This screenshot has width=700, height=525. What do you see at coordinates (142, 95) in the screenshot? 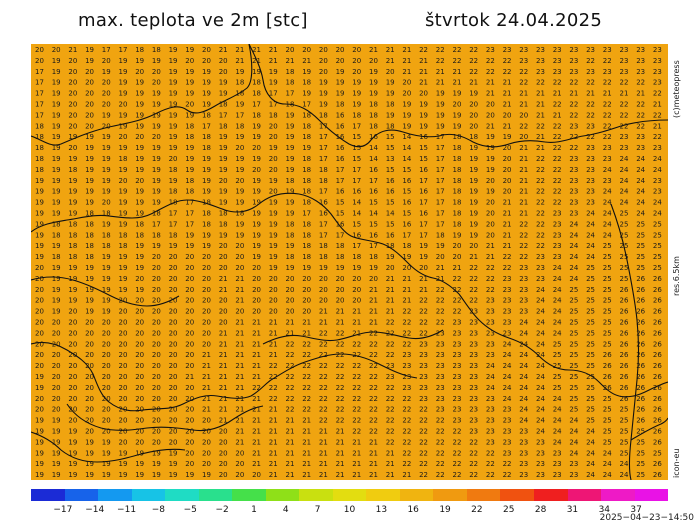
I see `border-germany-czechia-north` at bounding box center [142, 95].